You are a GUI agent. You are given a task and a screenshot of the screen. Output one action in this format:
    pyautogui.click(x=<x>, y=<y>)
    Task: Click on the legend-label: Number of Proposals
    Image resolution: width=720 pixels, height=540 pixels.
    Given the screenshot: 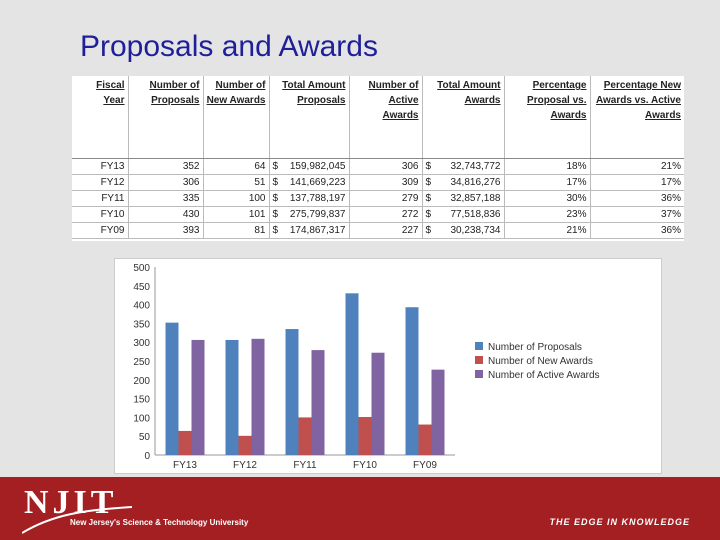 What is the action you would take?
    pyautogui.click(x=535, y=347)
    